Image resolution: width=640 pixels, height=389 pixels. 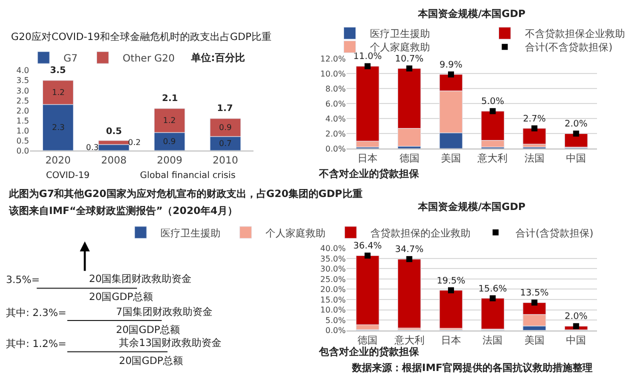 What do you see at coordinates (367, 57) in the screenshot?
I see `data-label: 11.0%` at bounding box center [367, 57].